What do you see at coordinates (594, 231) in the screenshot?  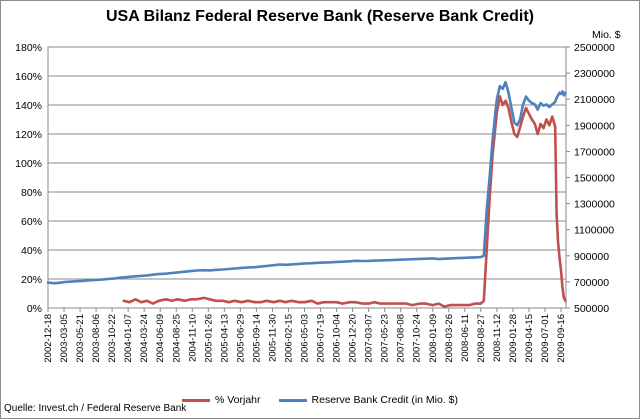 I see `y-right-tick-label: 1100000` at bounding box center [594, 231].